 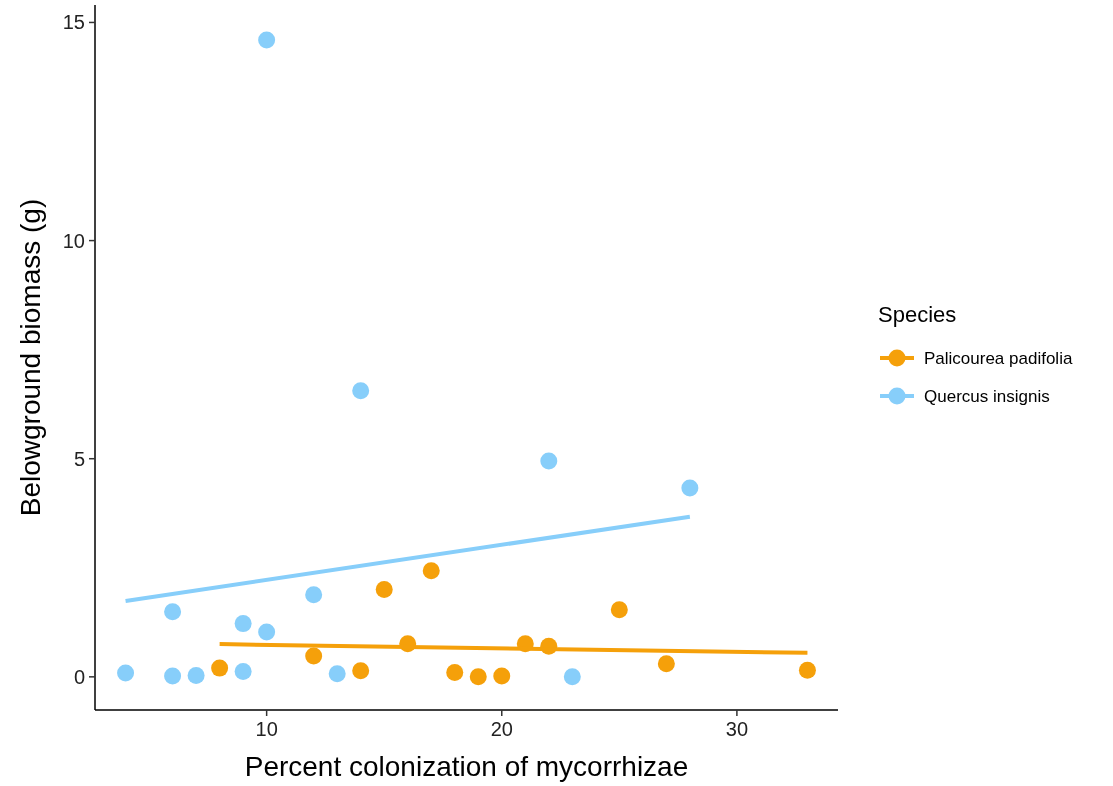 What do you see at coordinates (73, 240) in the screenshot?
I see `y-tick-label: 10` at bounding box center [73, 240].